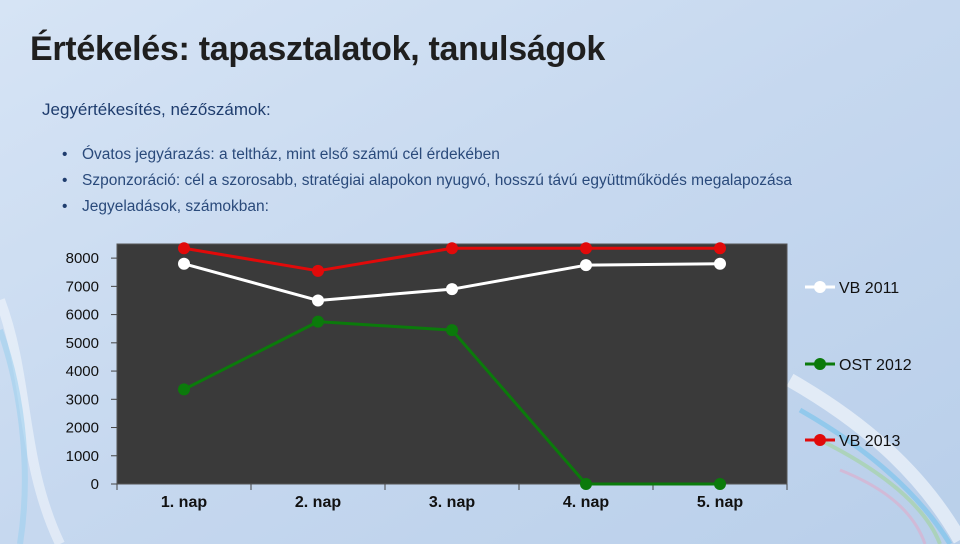 Image resolution: width=960 pixels, height=544 pixels. I want to click on x-tick-label: 4. nap, so click(586, 502).